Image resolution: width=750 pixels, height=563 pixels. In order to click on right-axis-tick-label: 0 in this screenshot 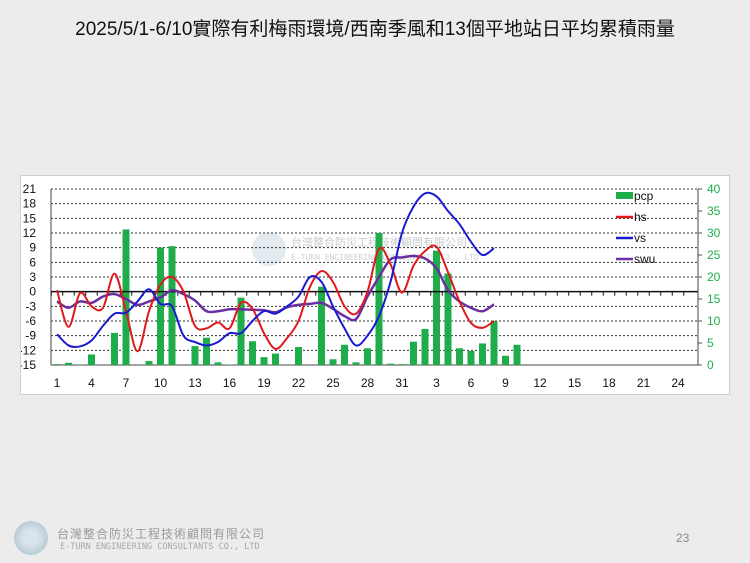, I will do `click(710, 365)`.